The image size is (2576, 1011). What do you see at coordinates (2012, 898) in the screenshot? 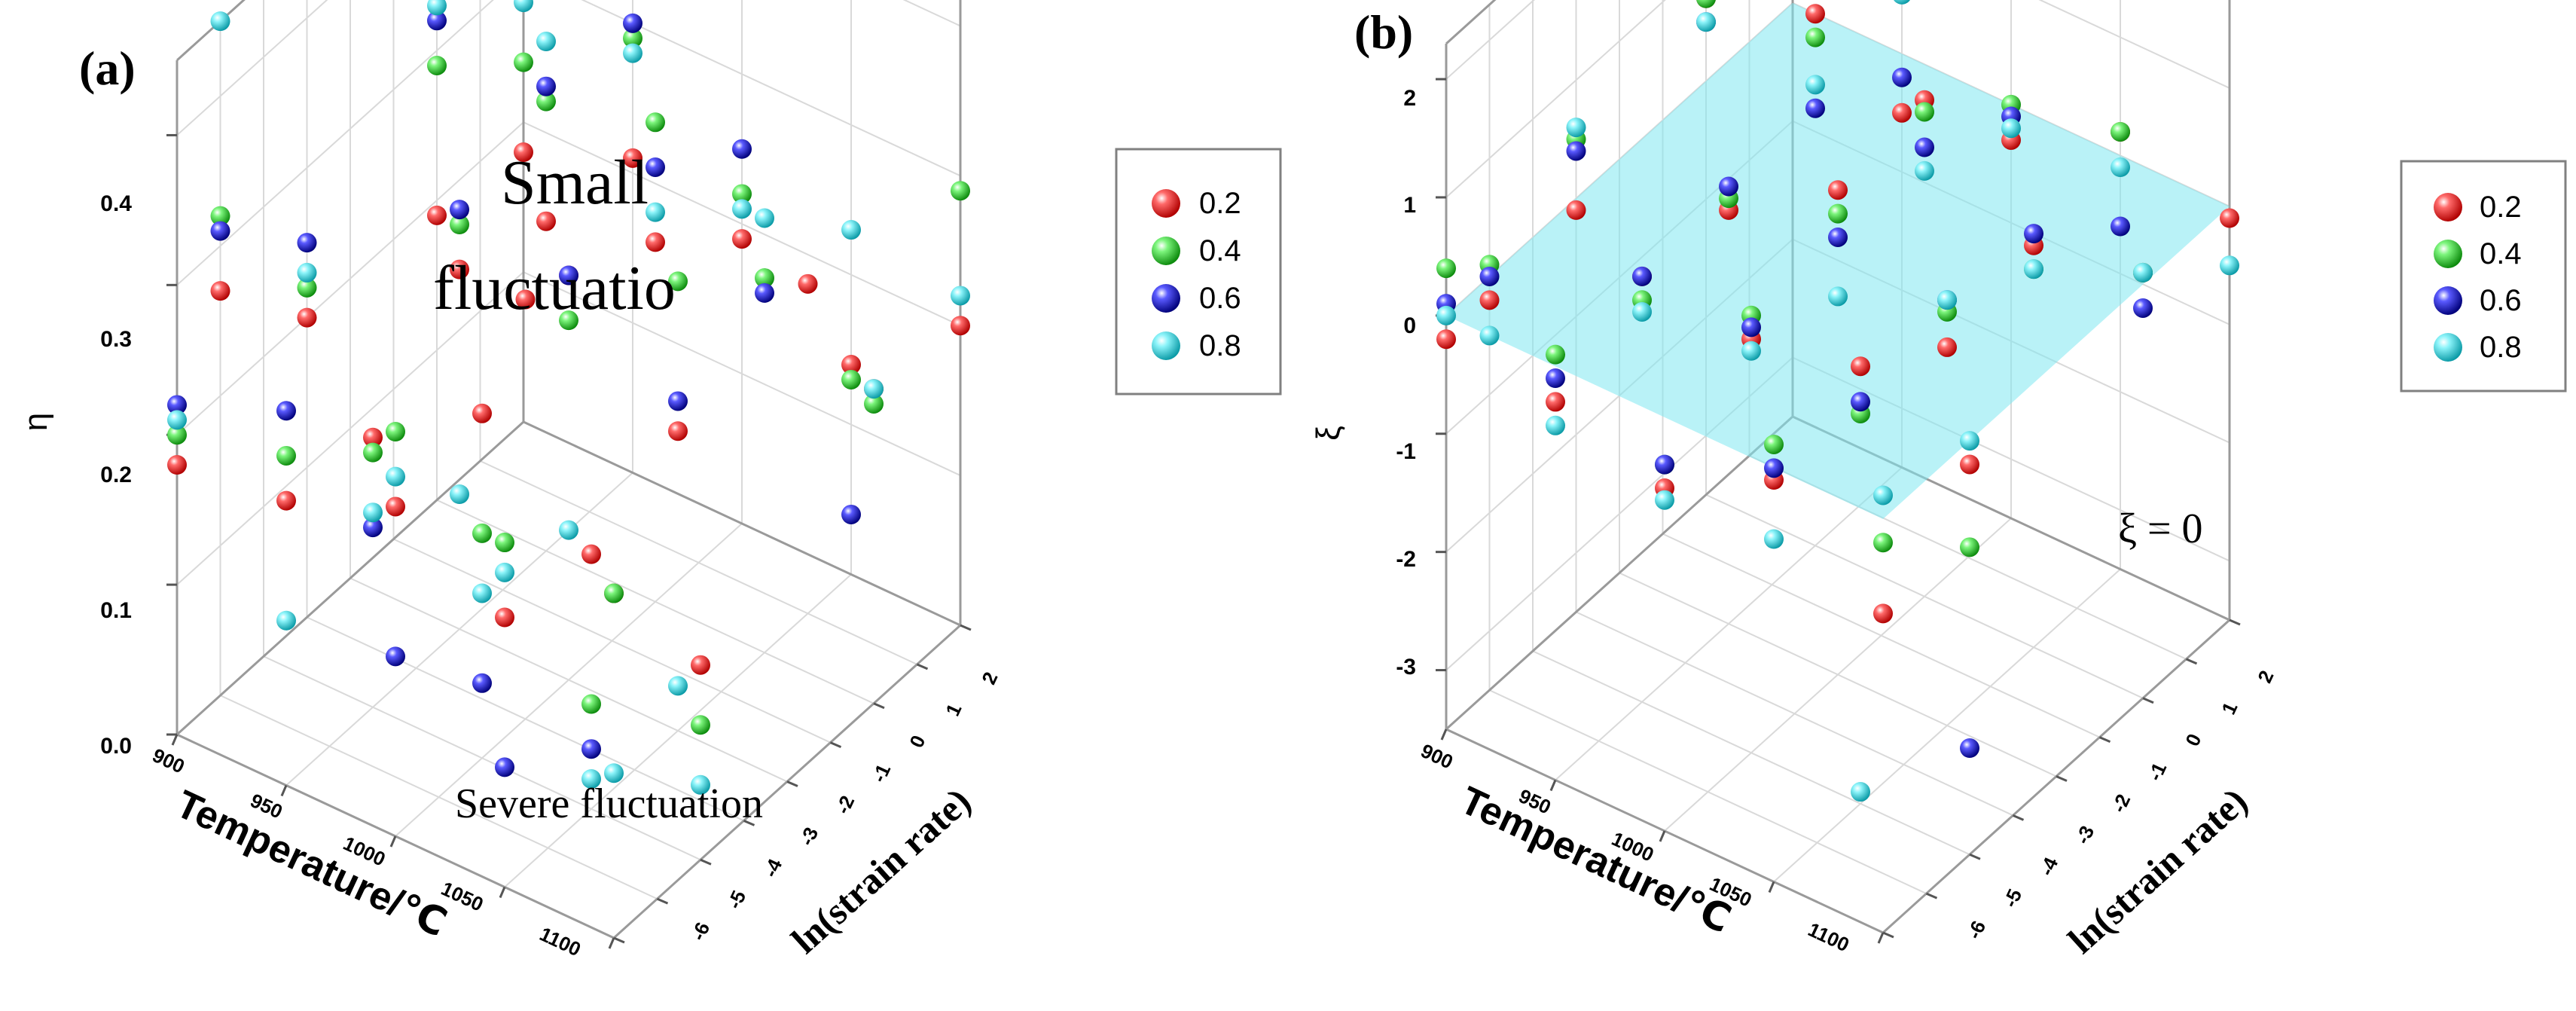
I see `y-tick-label: -5` at bounding box center [2012, 898].